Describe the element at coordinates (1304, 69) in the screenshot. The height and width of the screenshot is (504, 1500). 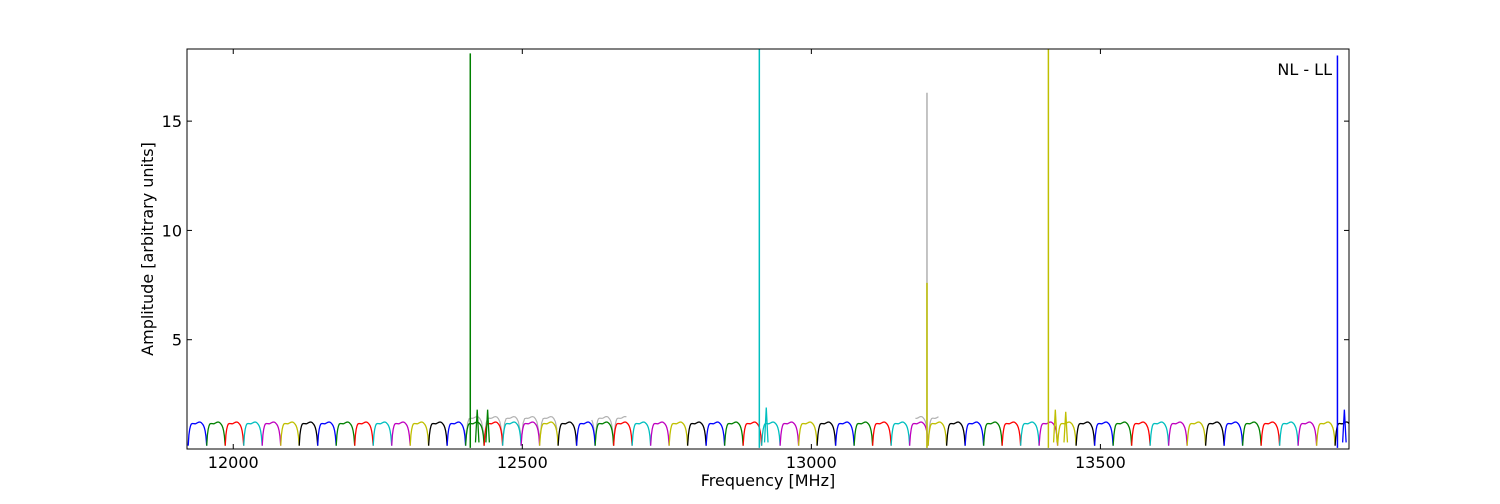
I see `plot-annotation: NL - LL` at that location.